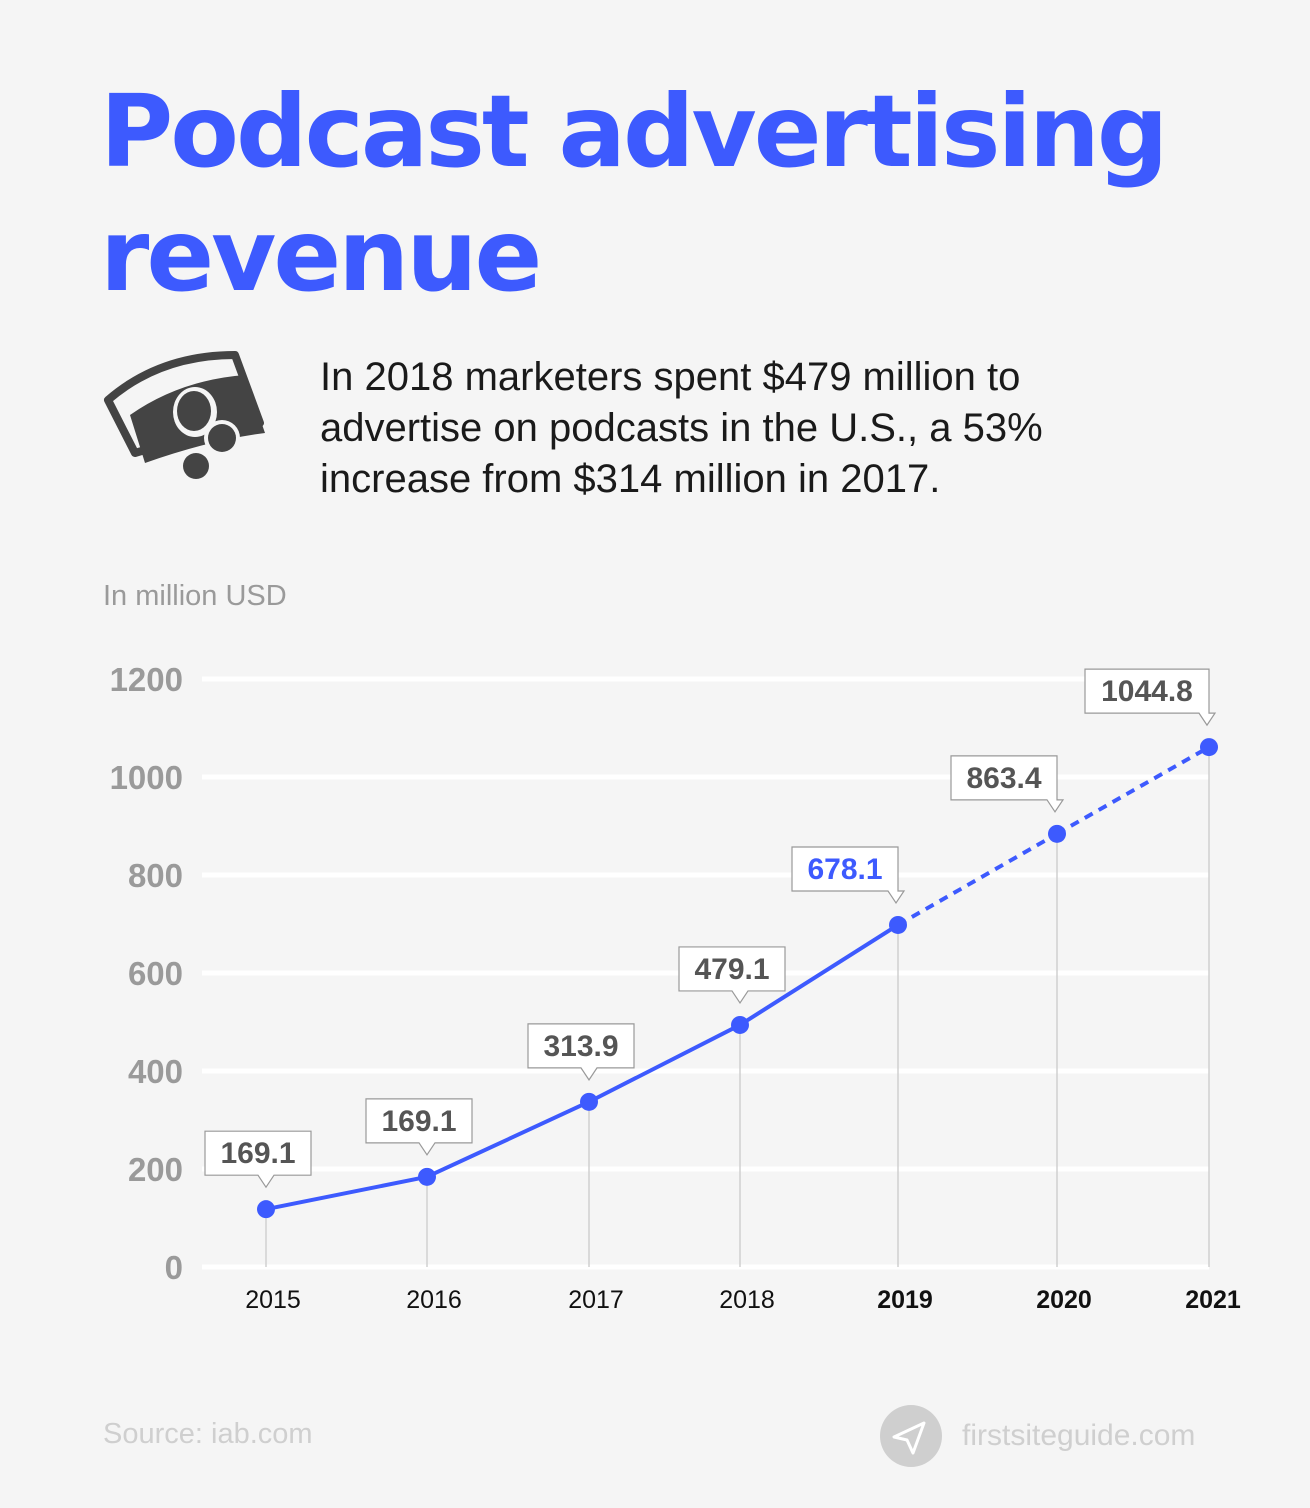 The height and width of the screenshot is (1508, 1310). Describe the element at coordinates (580, 1046) in the screenshot. I see `data-label: 313.9` at that location.